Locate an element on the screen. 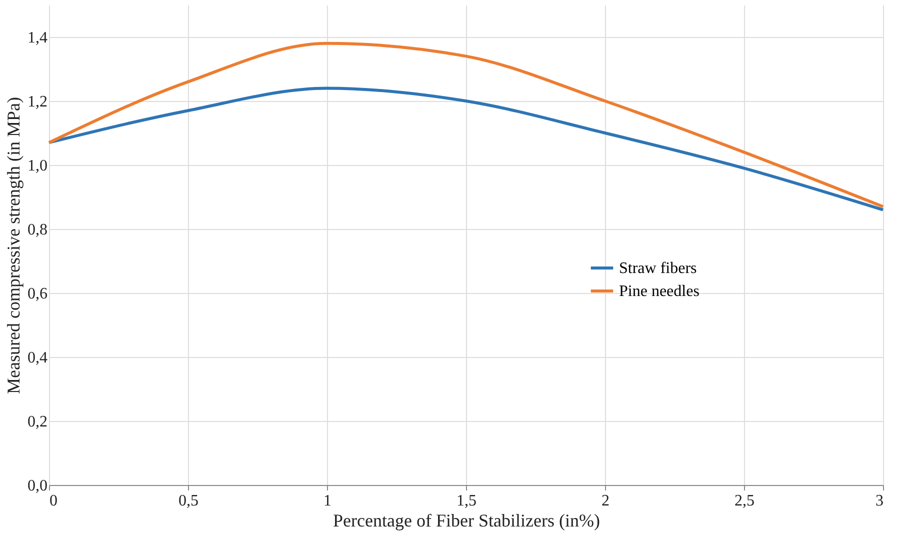 The height and width of the screenshot is (542, 898). y-tick-label: 1,4 is located at coordinates (38, 38).